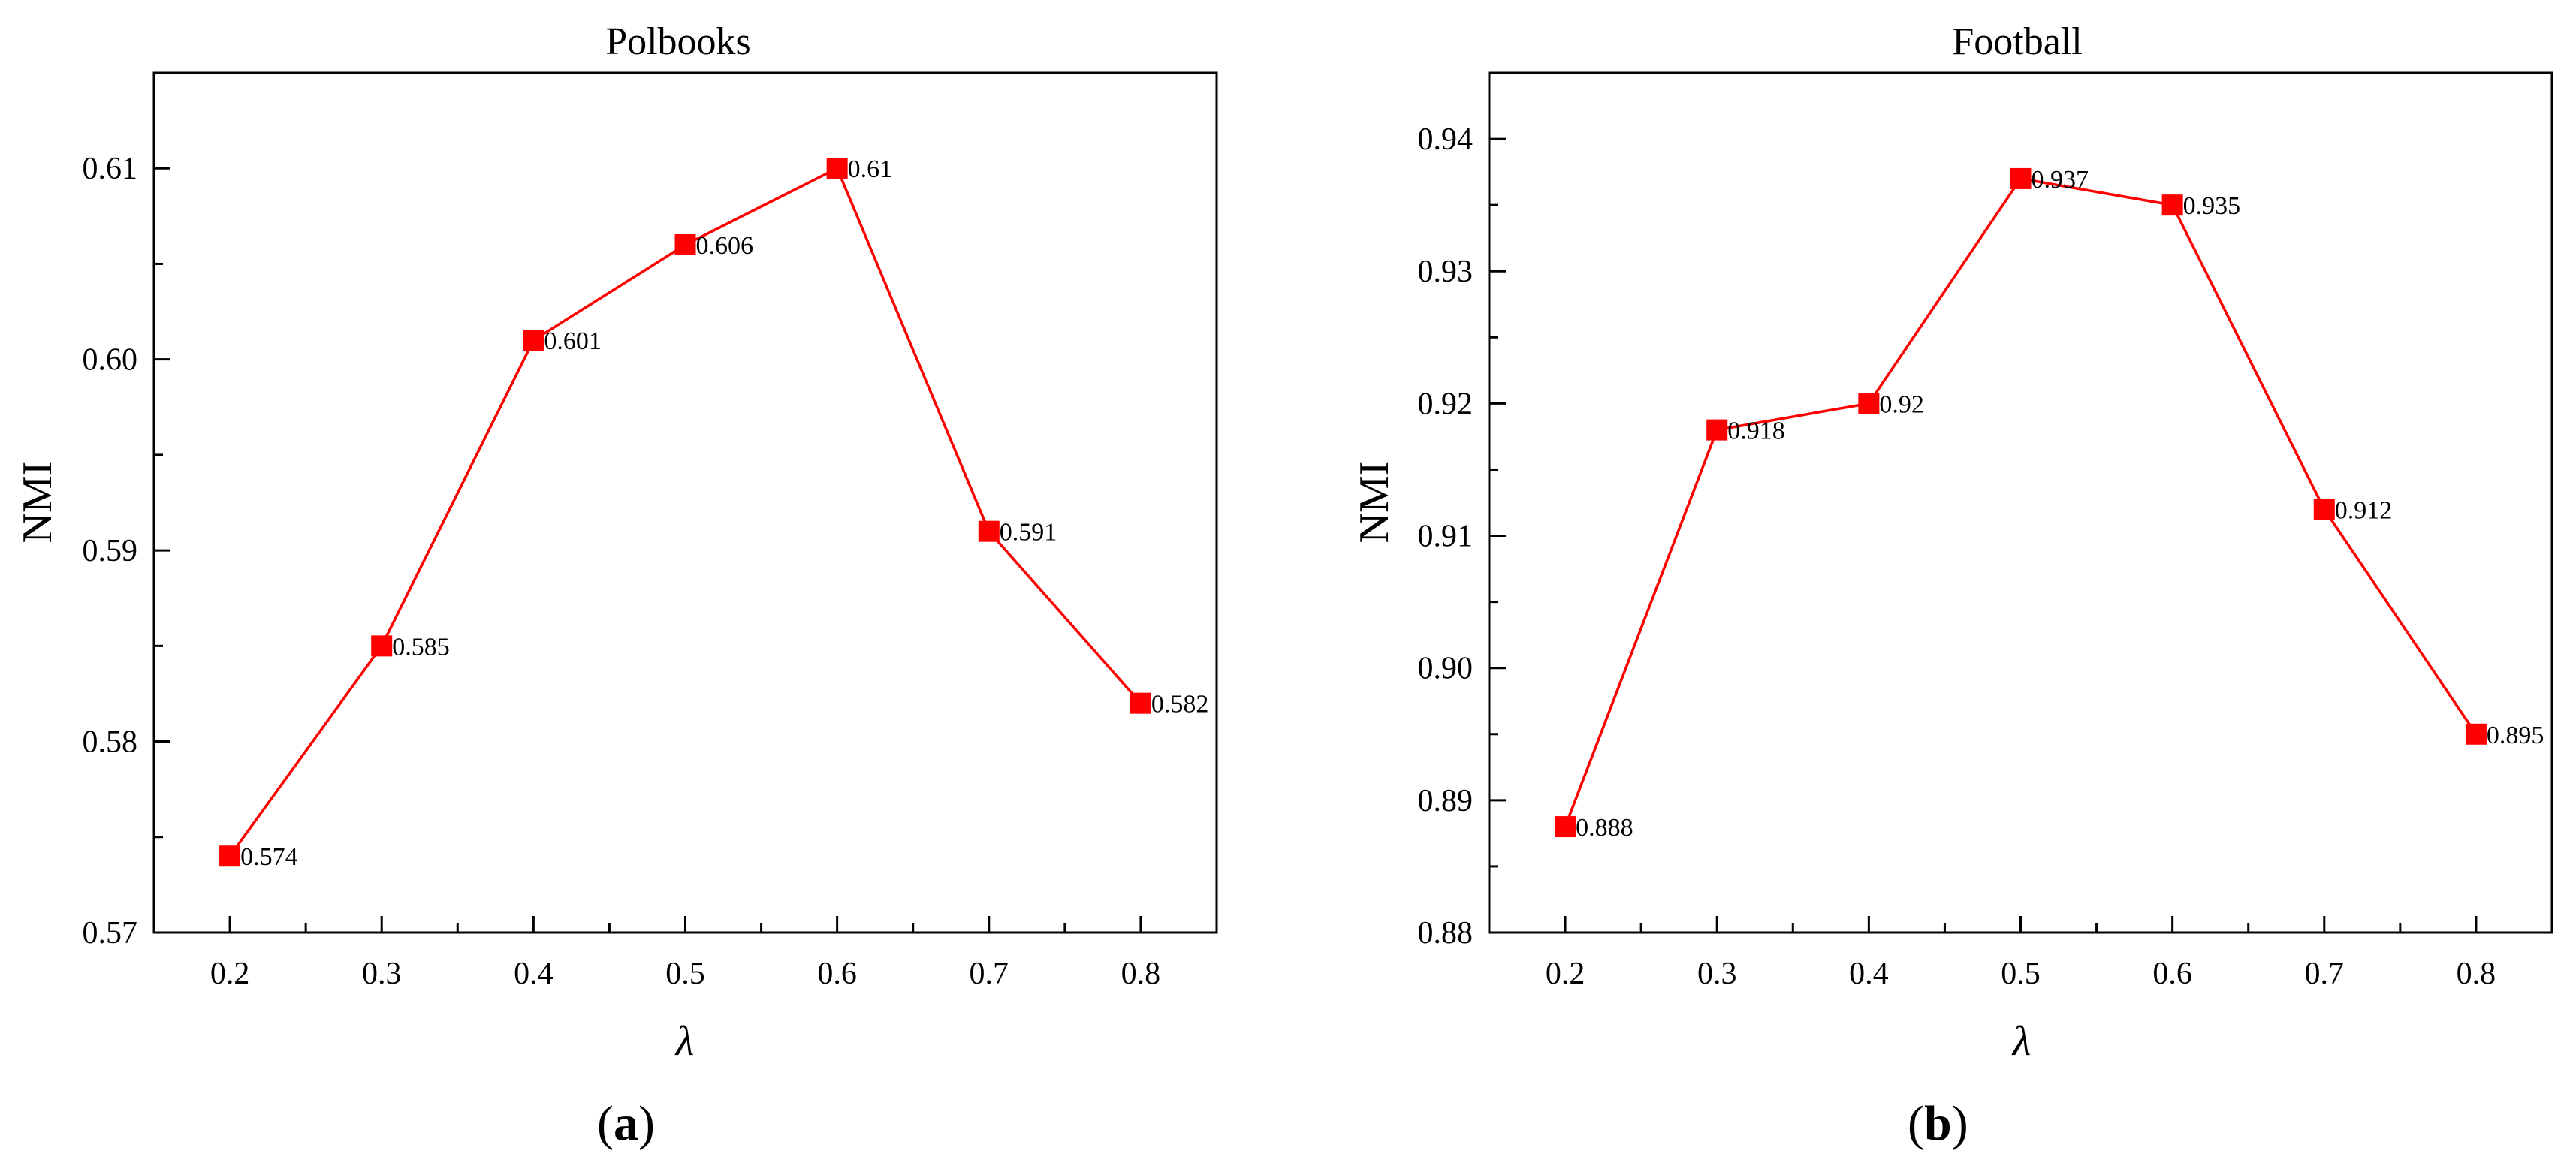 Image resolution: width=2576 pixels, height=1169 pixels. I want to click on data-label: 0.935, so click(2212, 206).